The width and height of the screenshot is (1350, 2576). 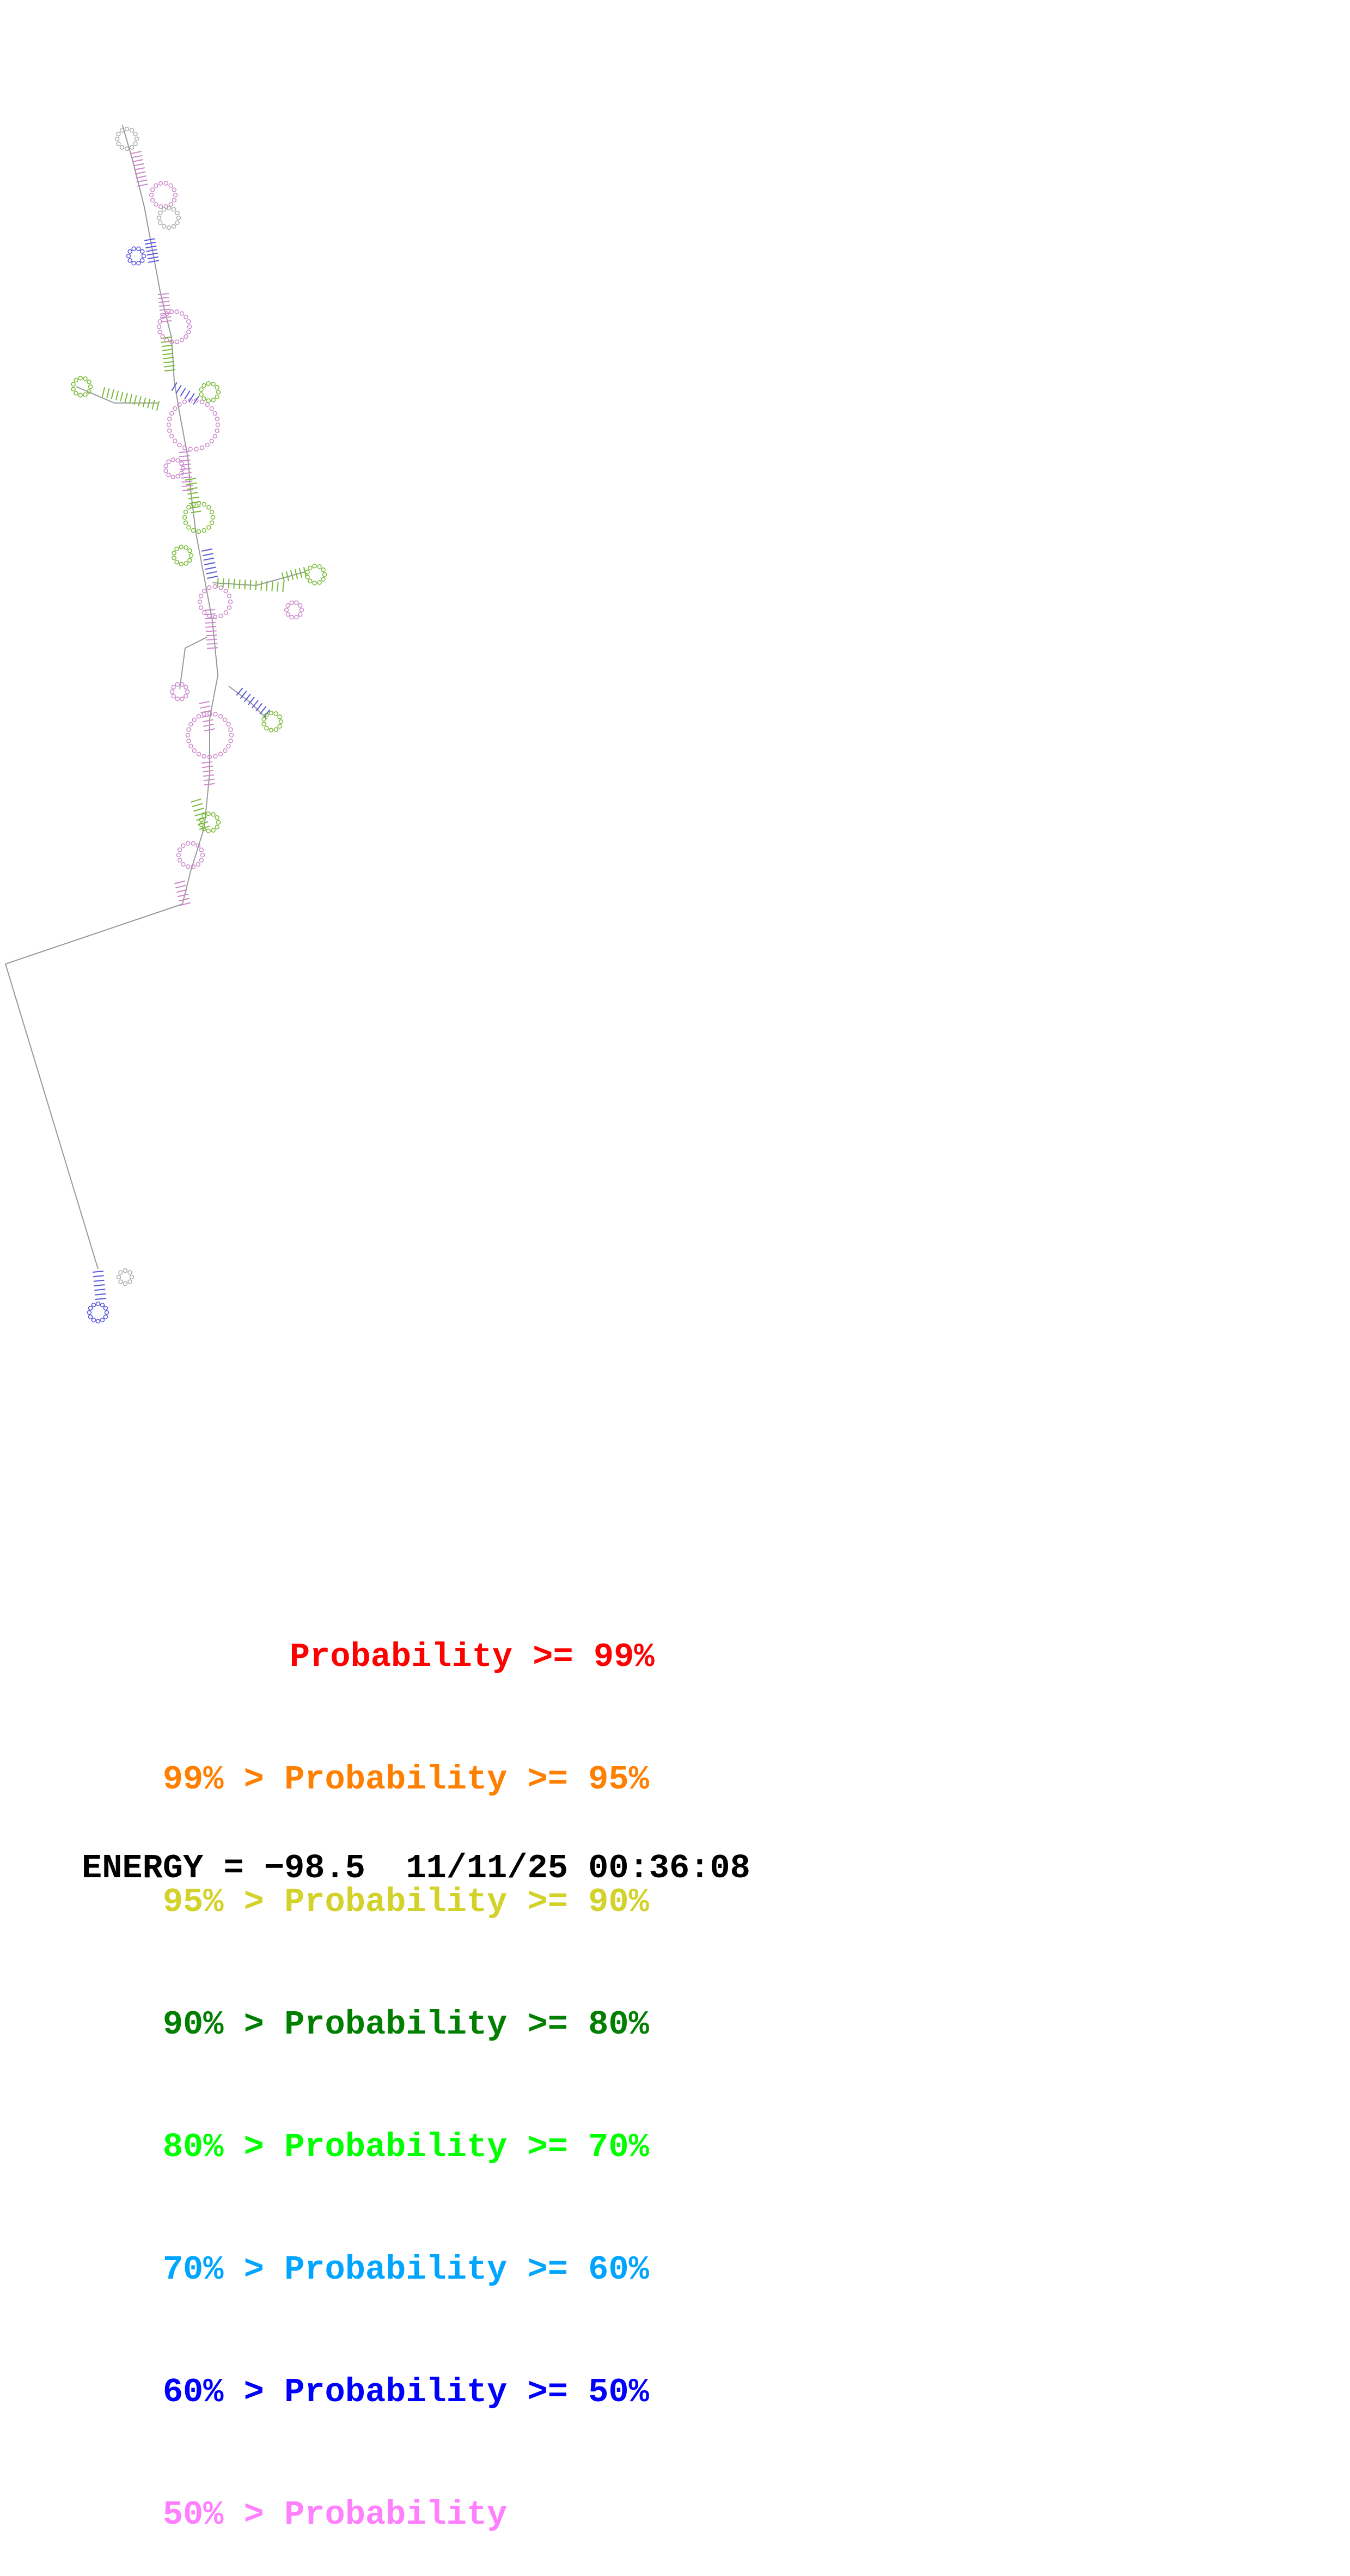 I want to click on legend-row-70: 80% > Probability >= 70%, so click(x=368, y=2126).